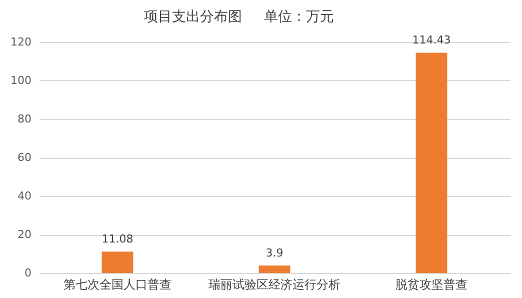 The image size is (522, 298). I want to click on x-tick-label: 第七次全国人口普查, so click(118, 285).